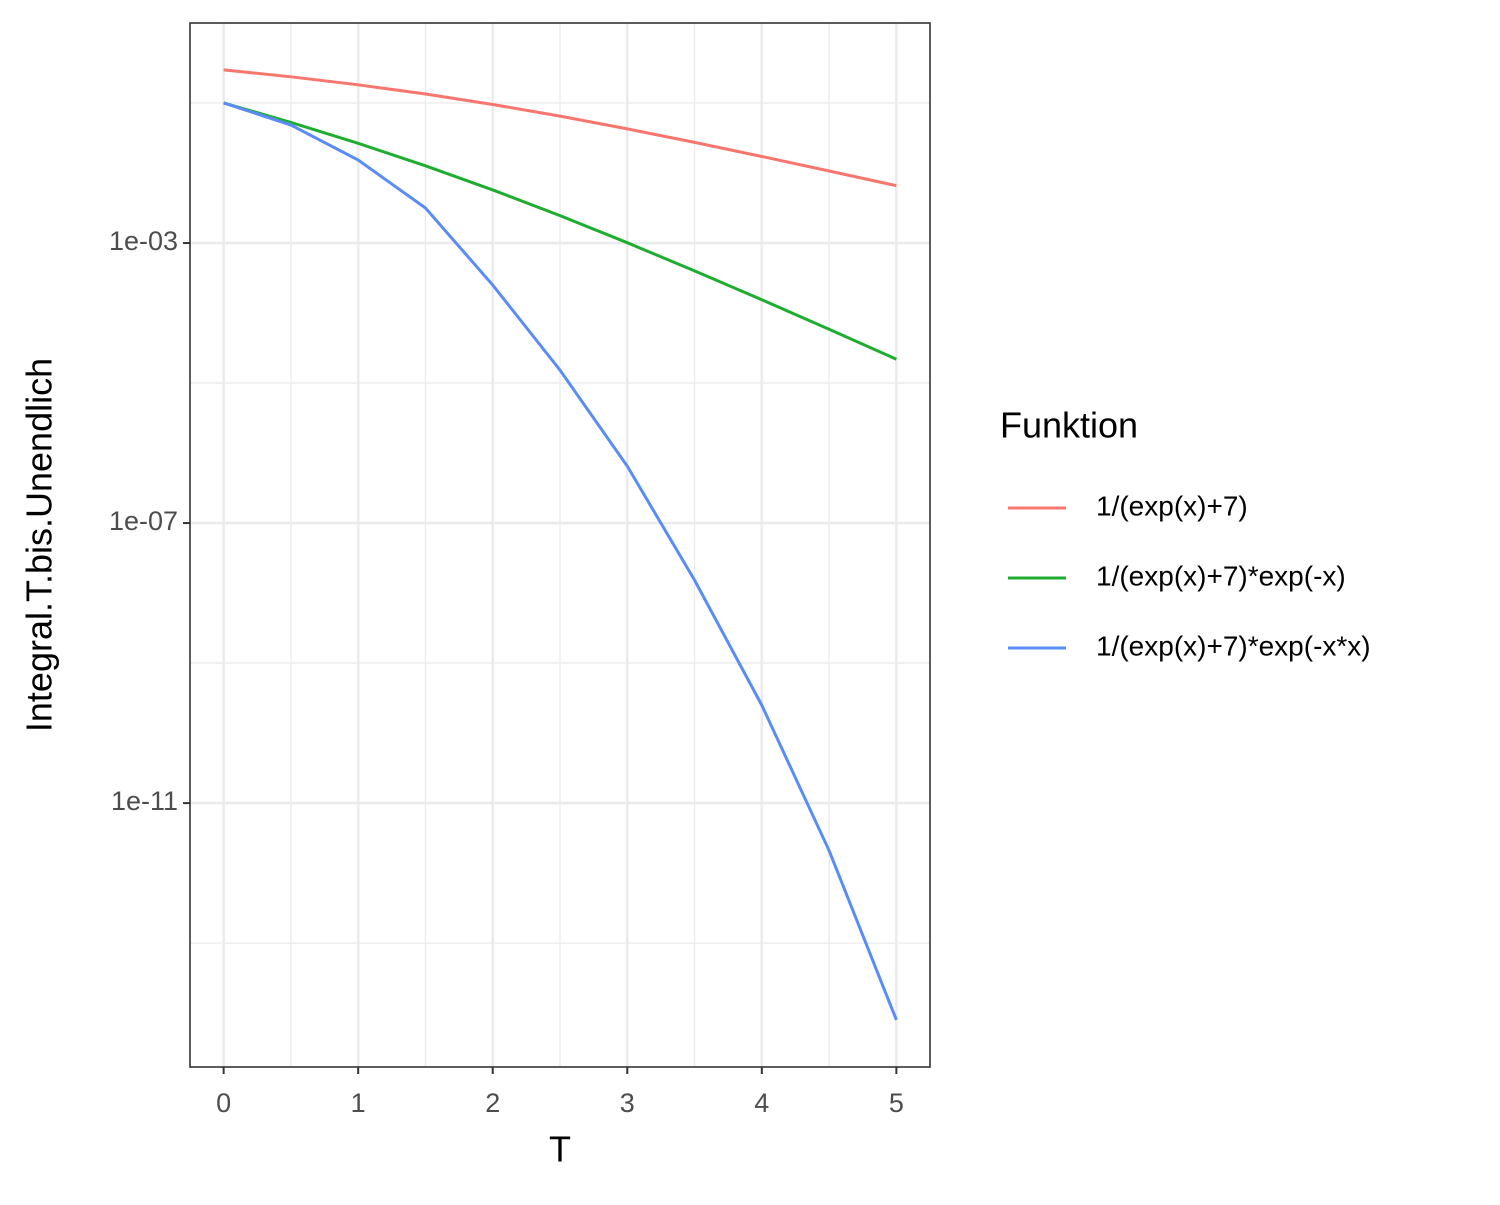 The height and width of the screenshot is (1205, 1500). Describe the element at coordinates (896, 1103) in the screenshot. I see `x-tick-label: 5` at that location.